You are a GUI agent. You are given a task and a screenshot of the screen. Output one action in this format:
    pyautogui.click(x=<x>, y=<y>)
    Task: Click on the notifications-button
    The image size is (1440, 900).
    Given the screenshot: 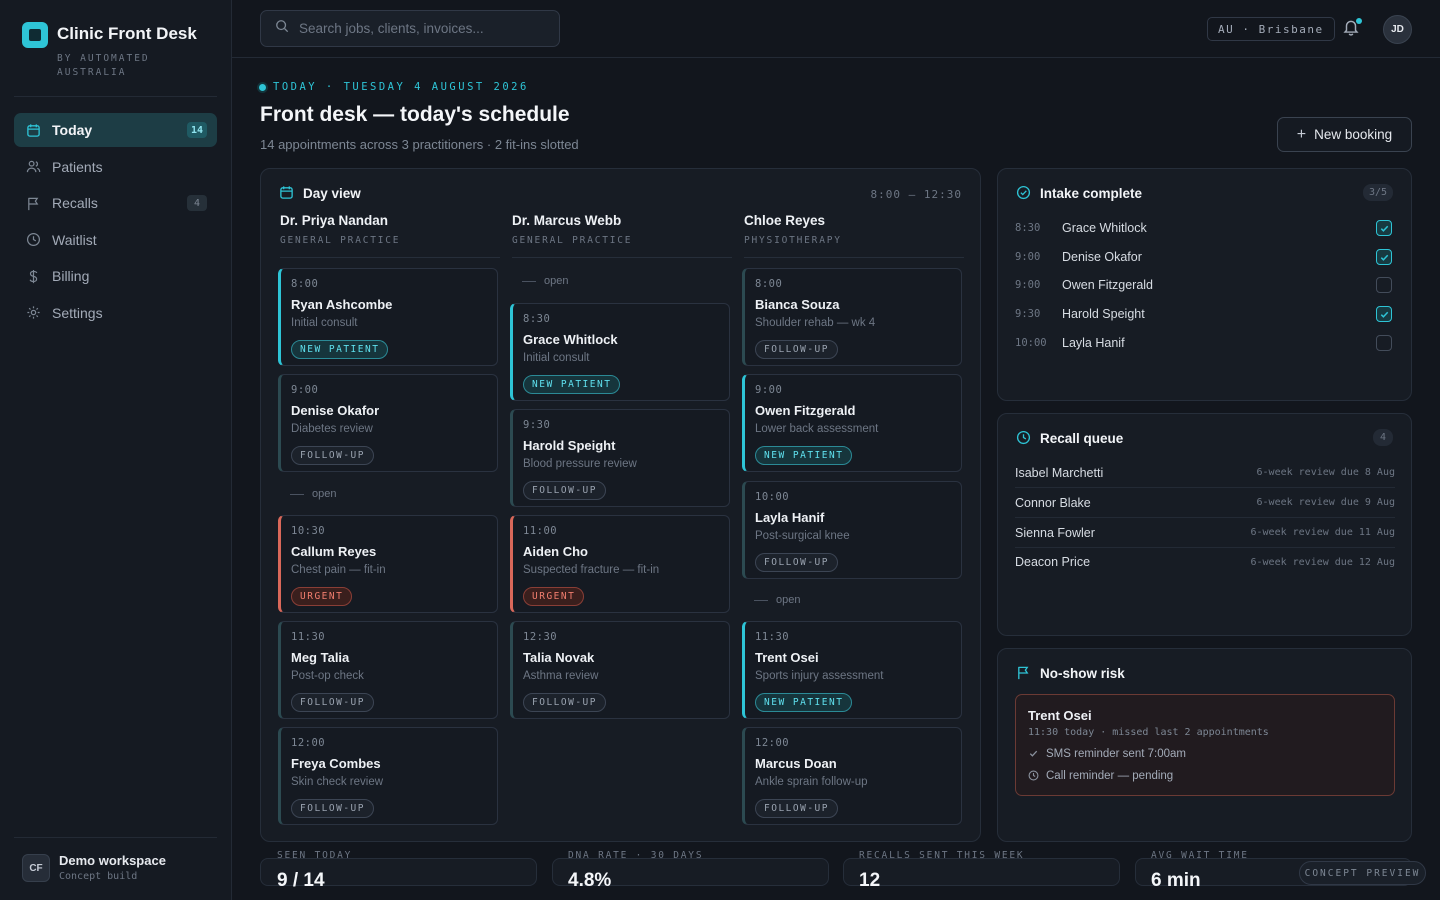 What is the action you would take?
    pyautogui.click(x=1352, y=28)
    